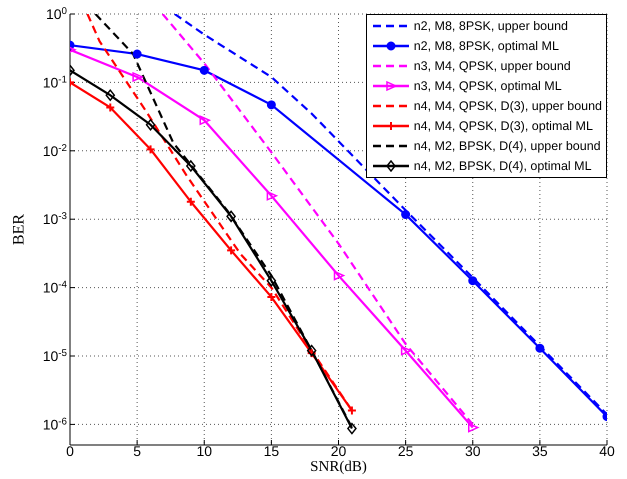 This screenshot has width=627, height=479. What do you see at coordinates (338, 451) in the screenshot?
I see `x-tick-label: 20` at bounding box center [338, 451].